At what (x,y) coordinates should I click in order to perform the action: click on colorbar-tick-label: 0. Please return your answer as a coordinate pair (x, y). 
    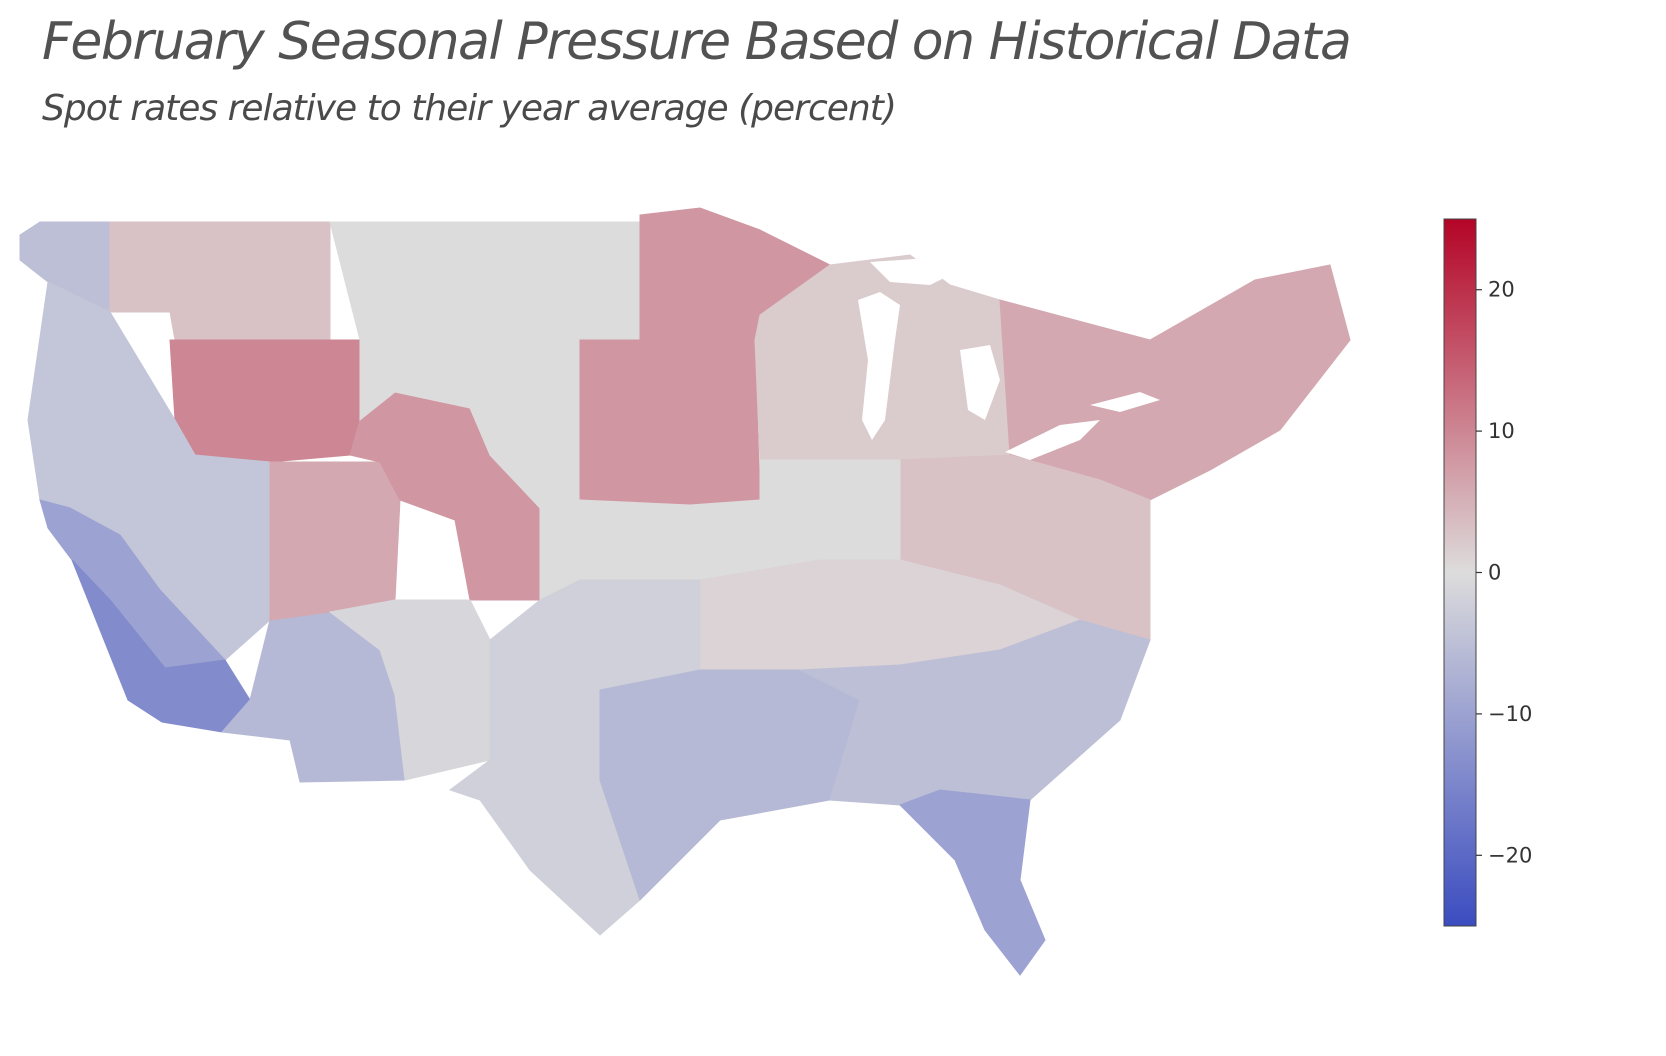
    Looking at the image, I should click on (1494, 573).